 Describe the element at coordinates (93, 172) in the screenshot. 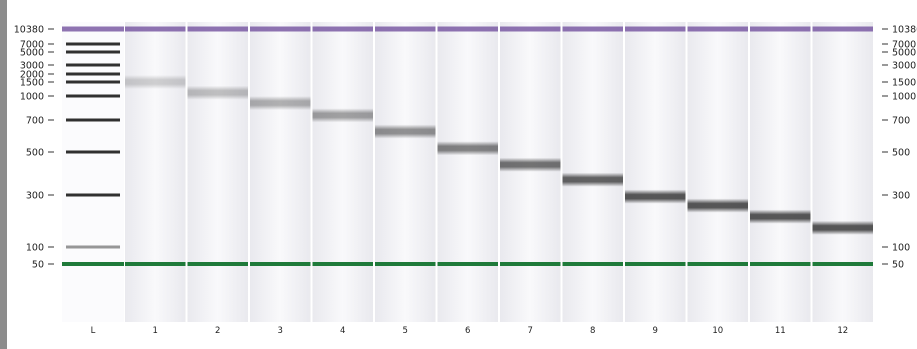

I see `ladder-lane` at that location.